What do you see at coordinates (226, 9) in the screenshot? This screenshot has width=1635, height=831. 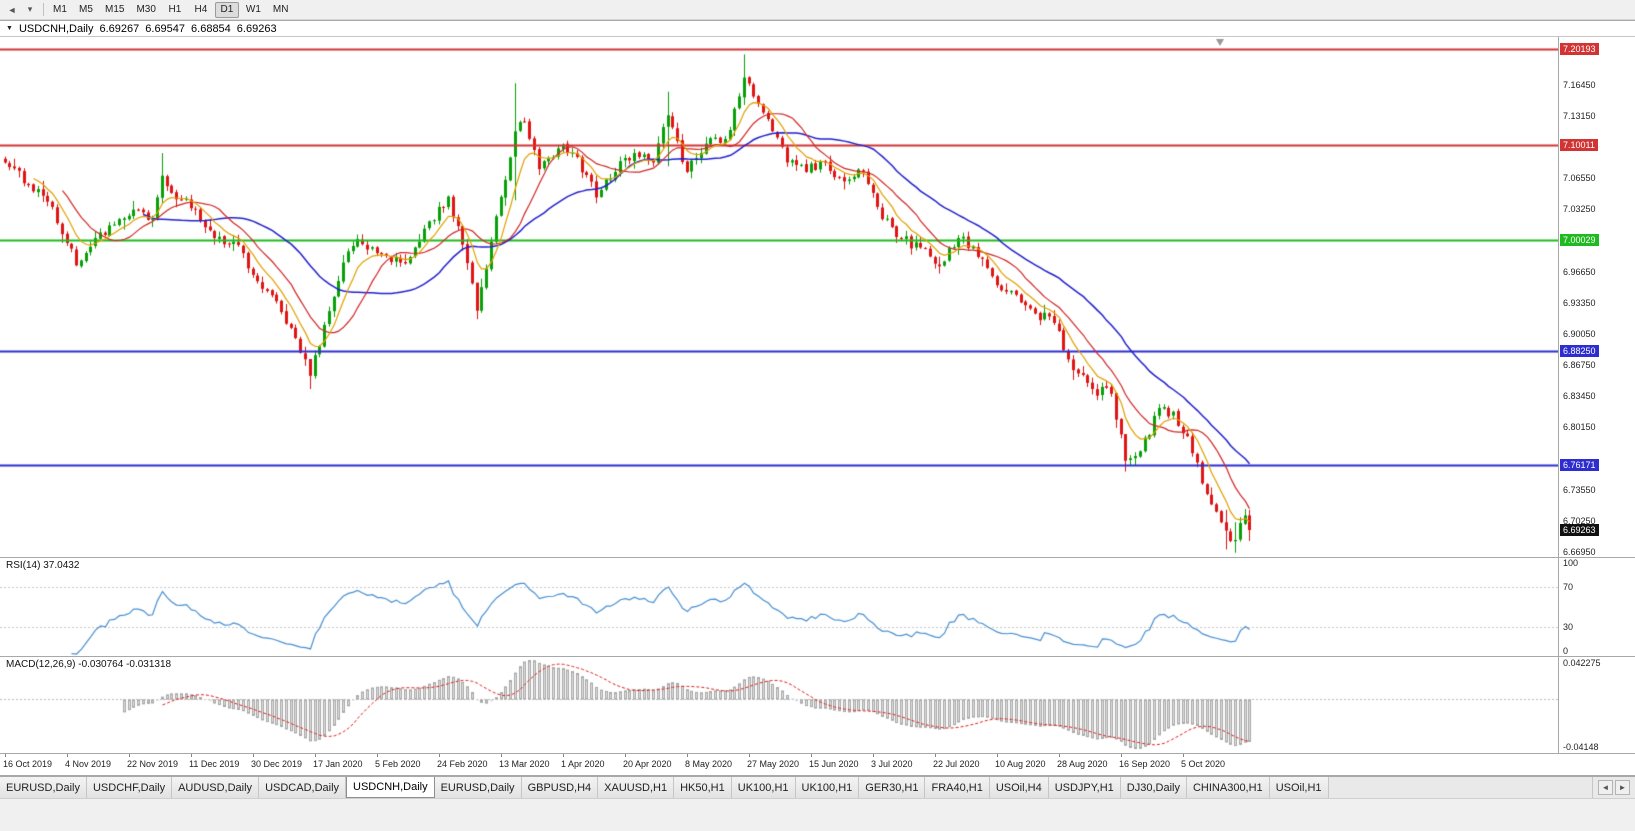 I see `timeframe-button-d1: D1` at bounding box center [226, 9].